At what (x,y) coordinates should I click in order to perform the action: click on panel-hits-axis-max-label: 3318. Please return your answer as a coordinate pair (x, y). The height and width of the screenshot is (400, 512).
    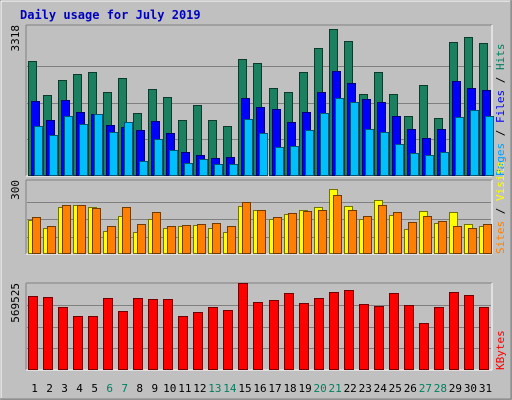
    Looking at the image, I should click on (15, 38).